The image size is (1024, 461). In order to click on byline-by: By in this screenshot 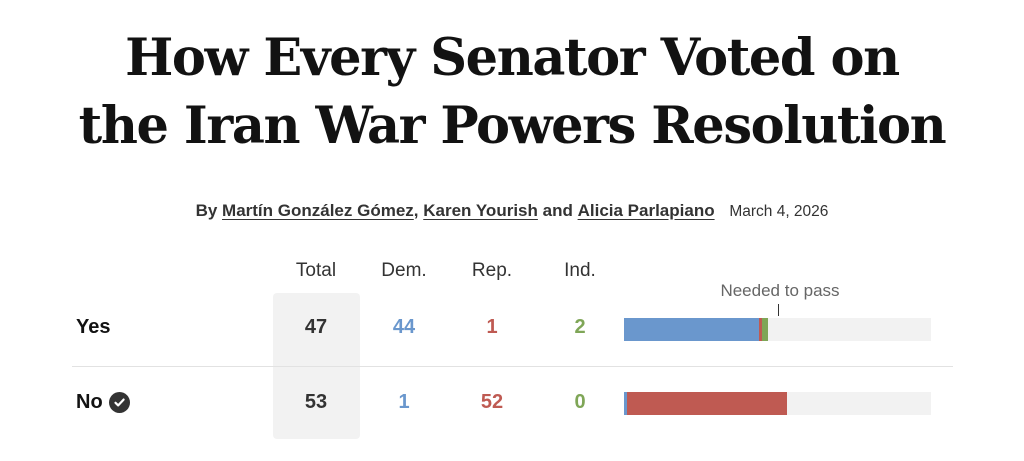, I will do `click(206, 210)`.